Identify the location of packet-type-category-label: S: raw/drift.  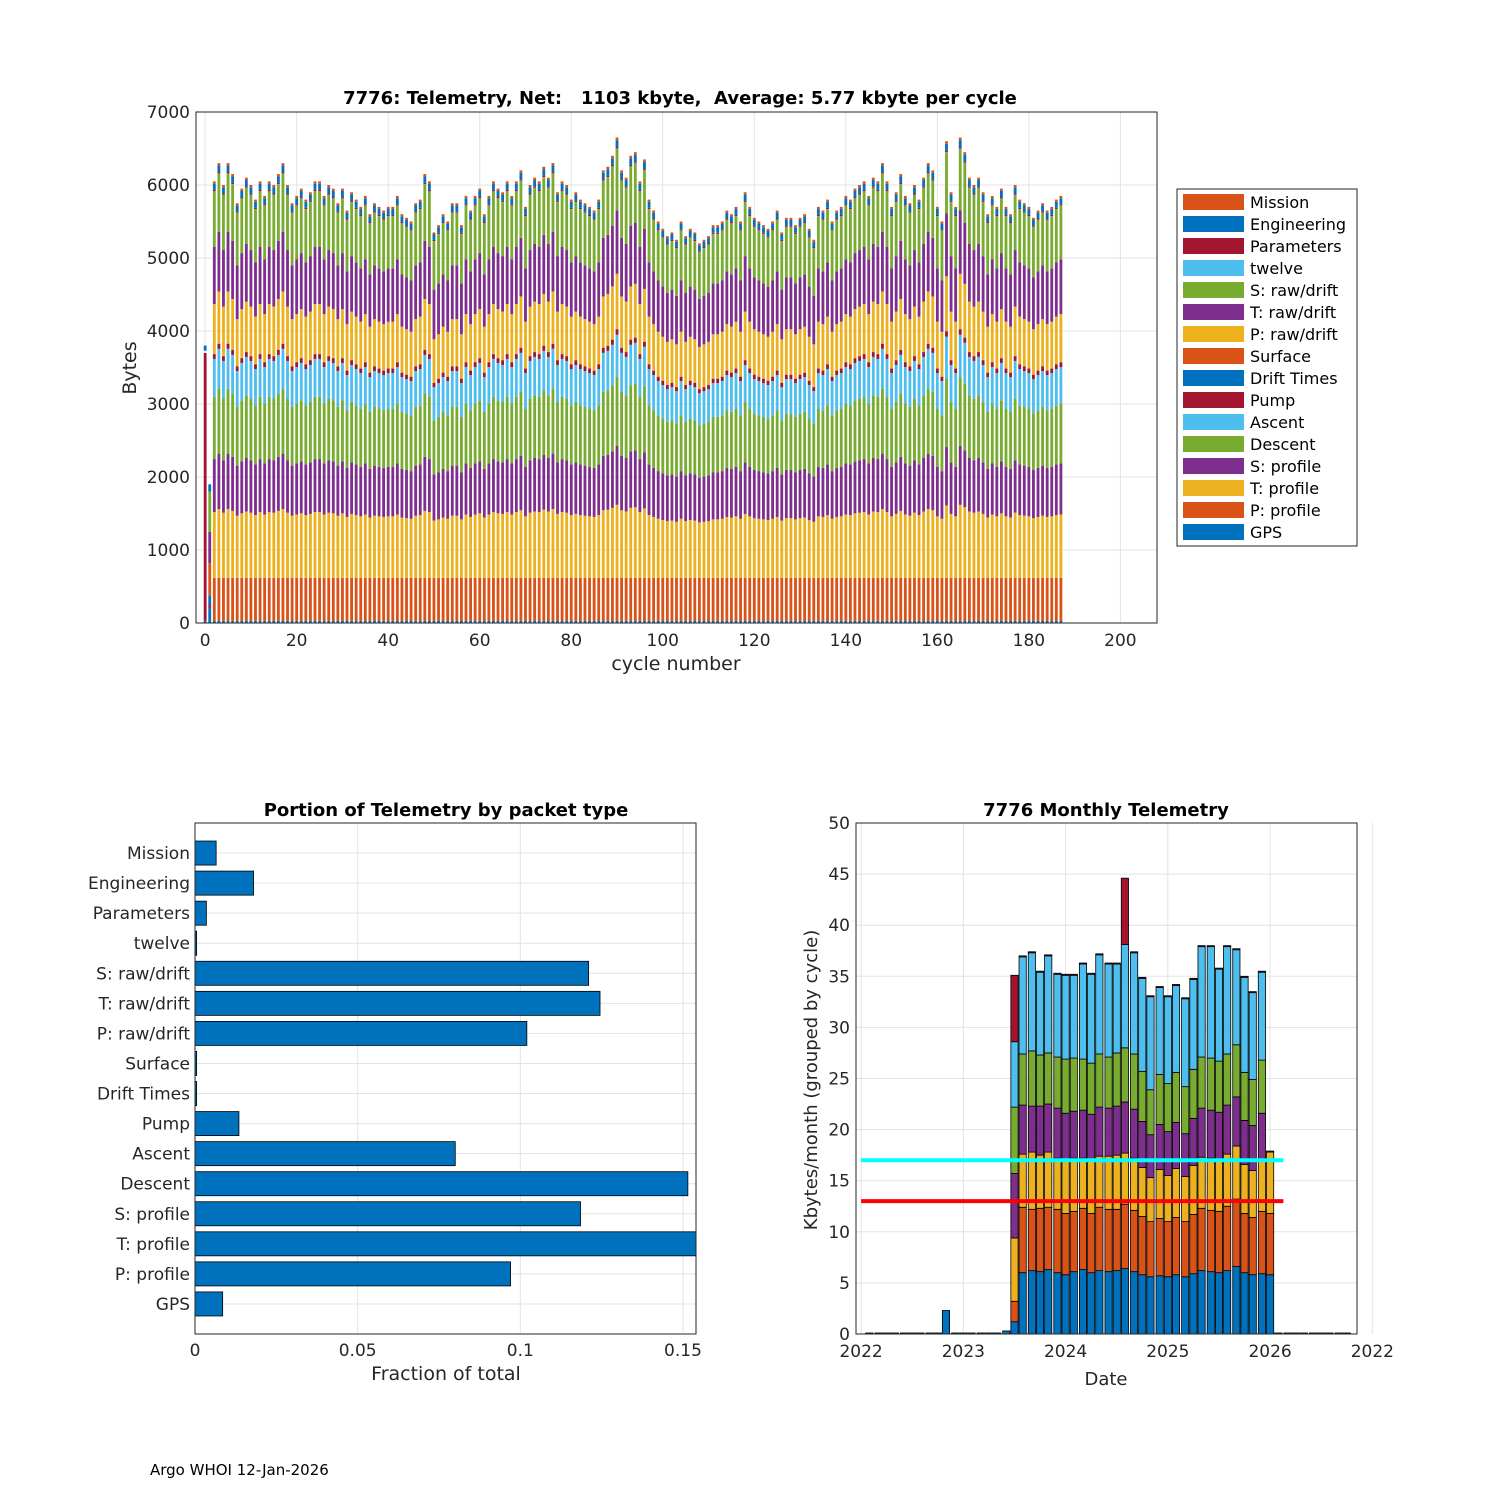
(143, 974).